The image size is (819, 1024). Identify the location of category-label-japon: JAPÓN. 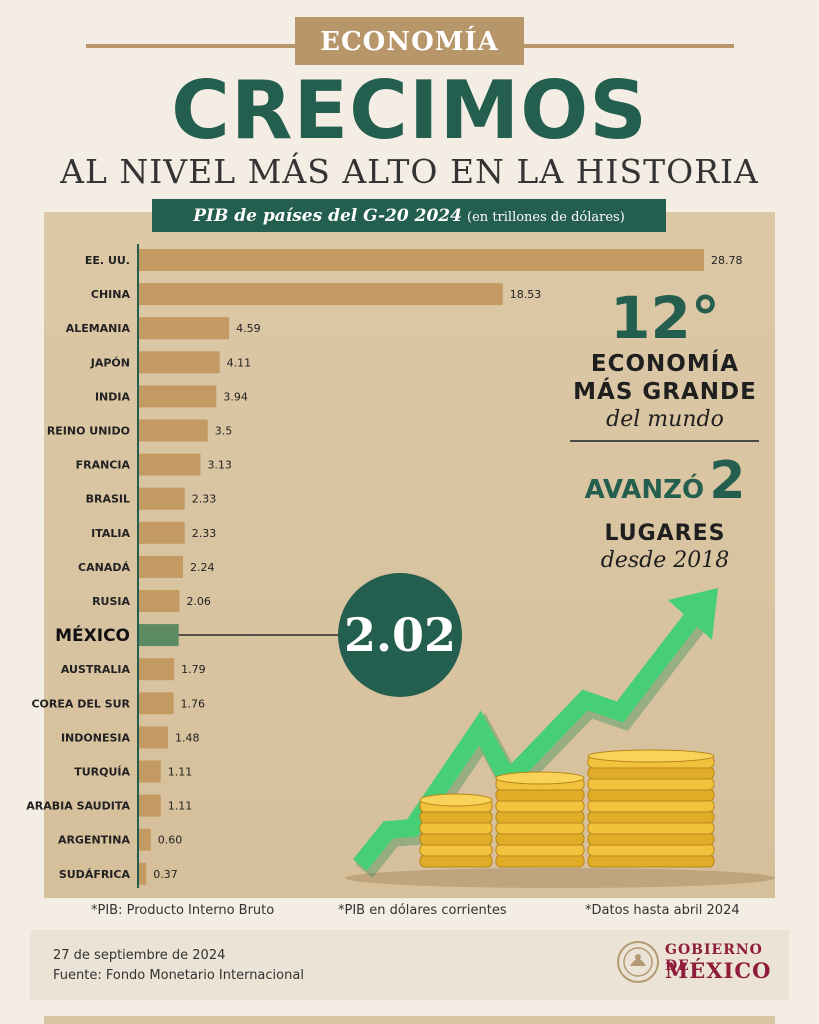
(110, 362).